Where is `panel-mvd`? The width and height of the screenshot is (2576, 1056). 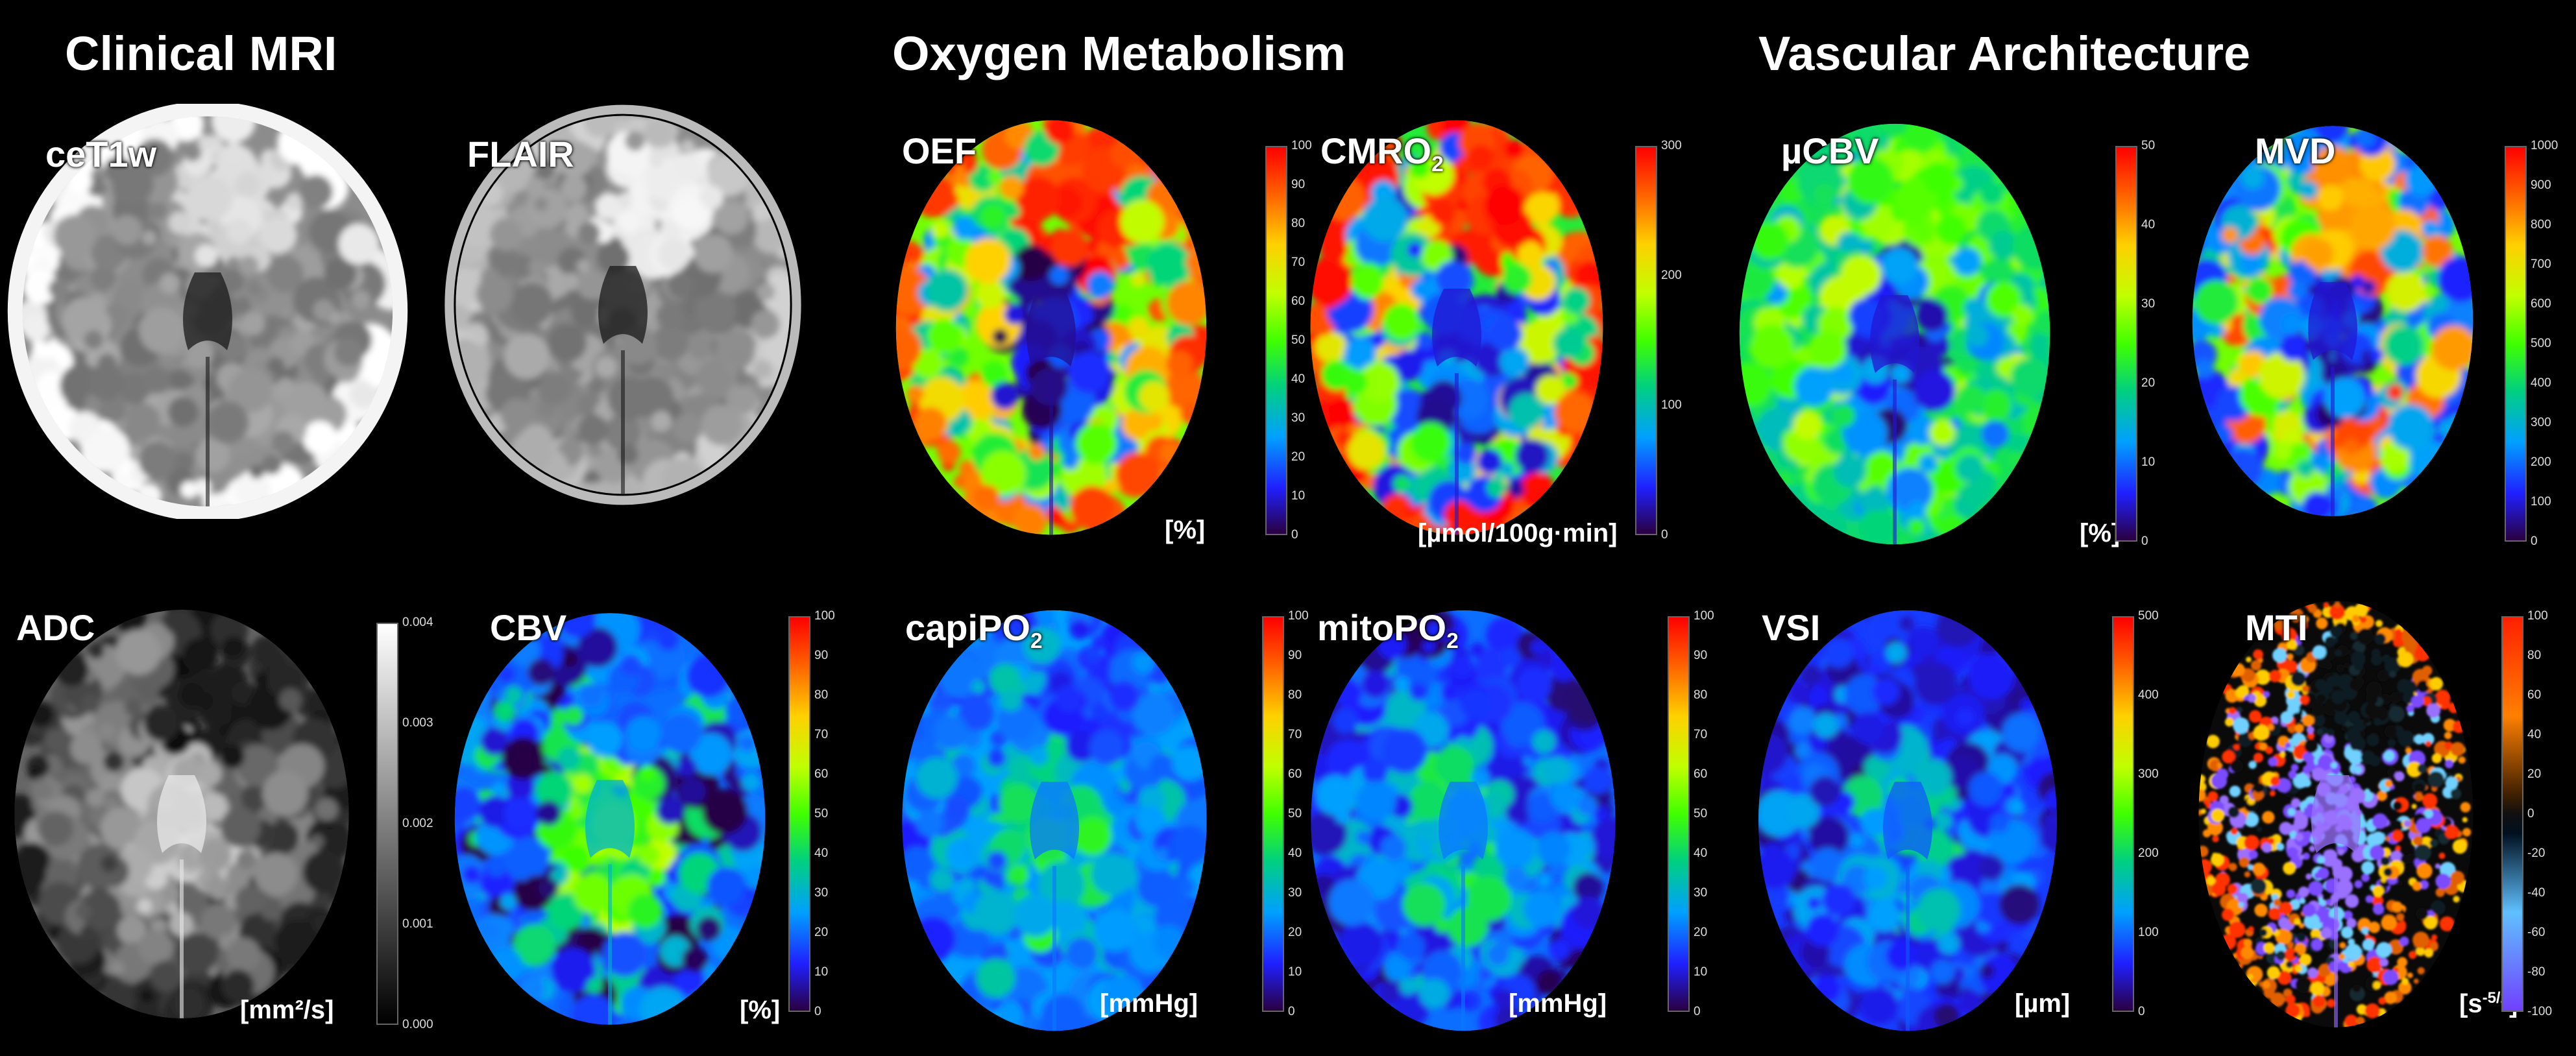 panel-mvd is located at coordinates (2332, 322).